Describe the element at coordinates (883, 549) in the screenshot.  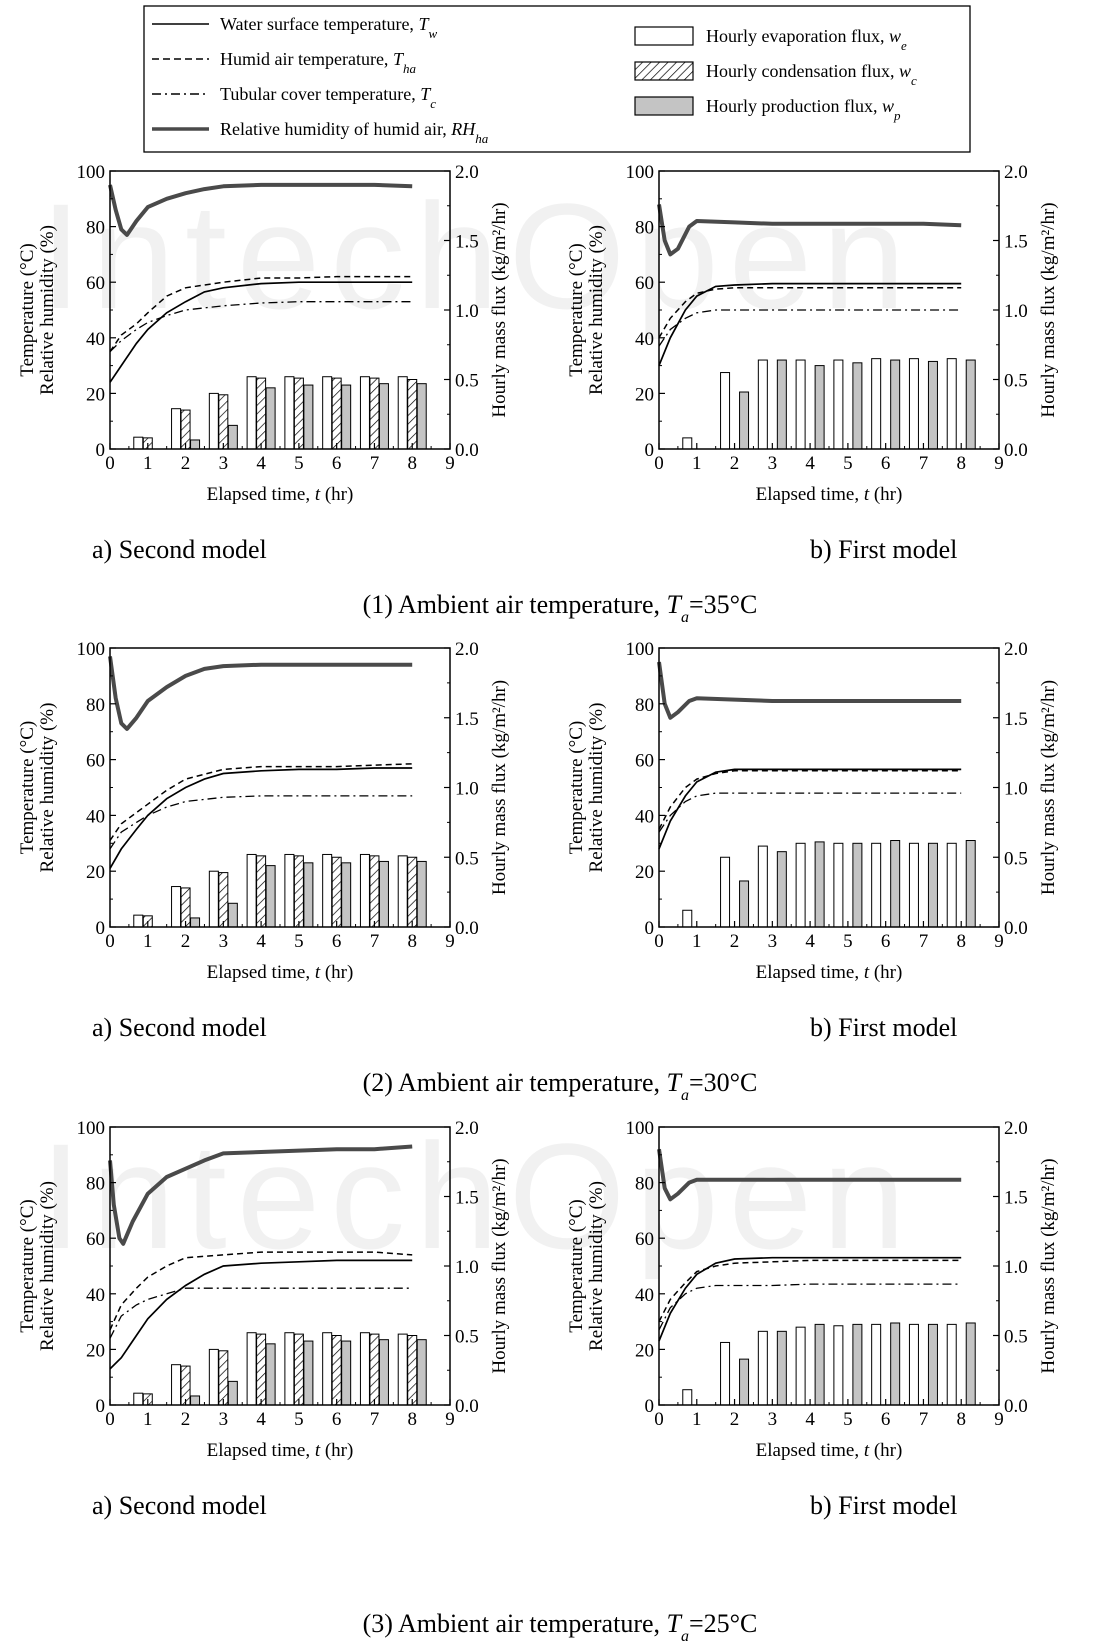
I see `panel-caption-1b: b) First model` at that location.